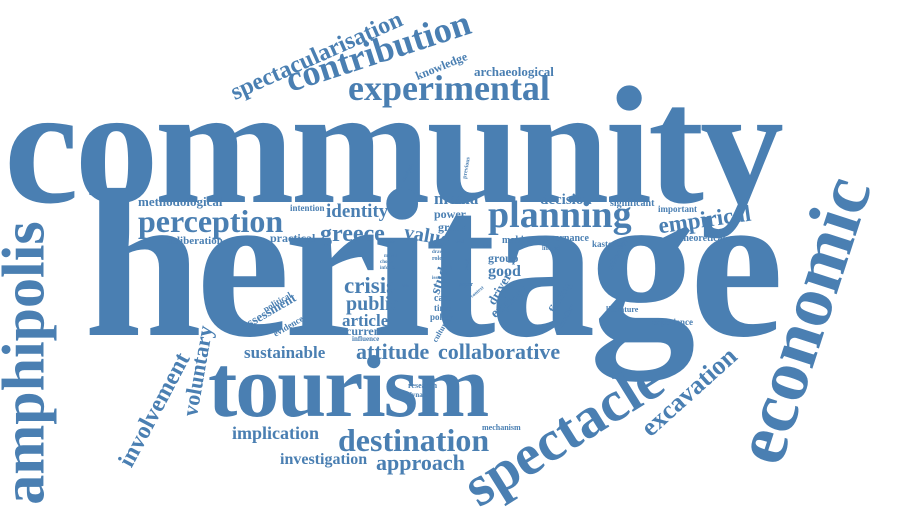 This screenshot has width=900, height=521. What do you see at coordinates (285, 352) in the screenshot?
I see `word-sustainable: sustainable` at bounding box center [285, 352].